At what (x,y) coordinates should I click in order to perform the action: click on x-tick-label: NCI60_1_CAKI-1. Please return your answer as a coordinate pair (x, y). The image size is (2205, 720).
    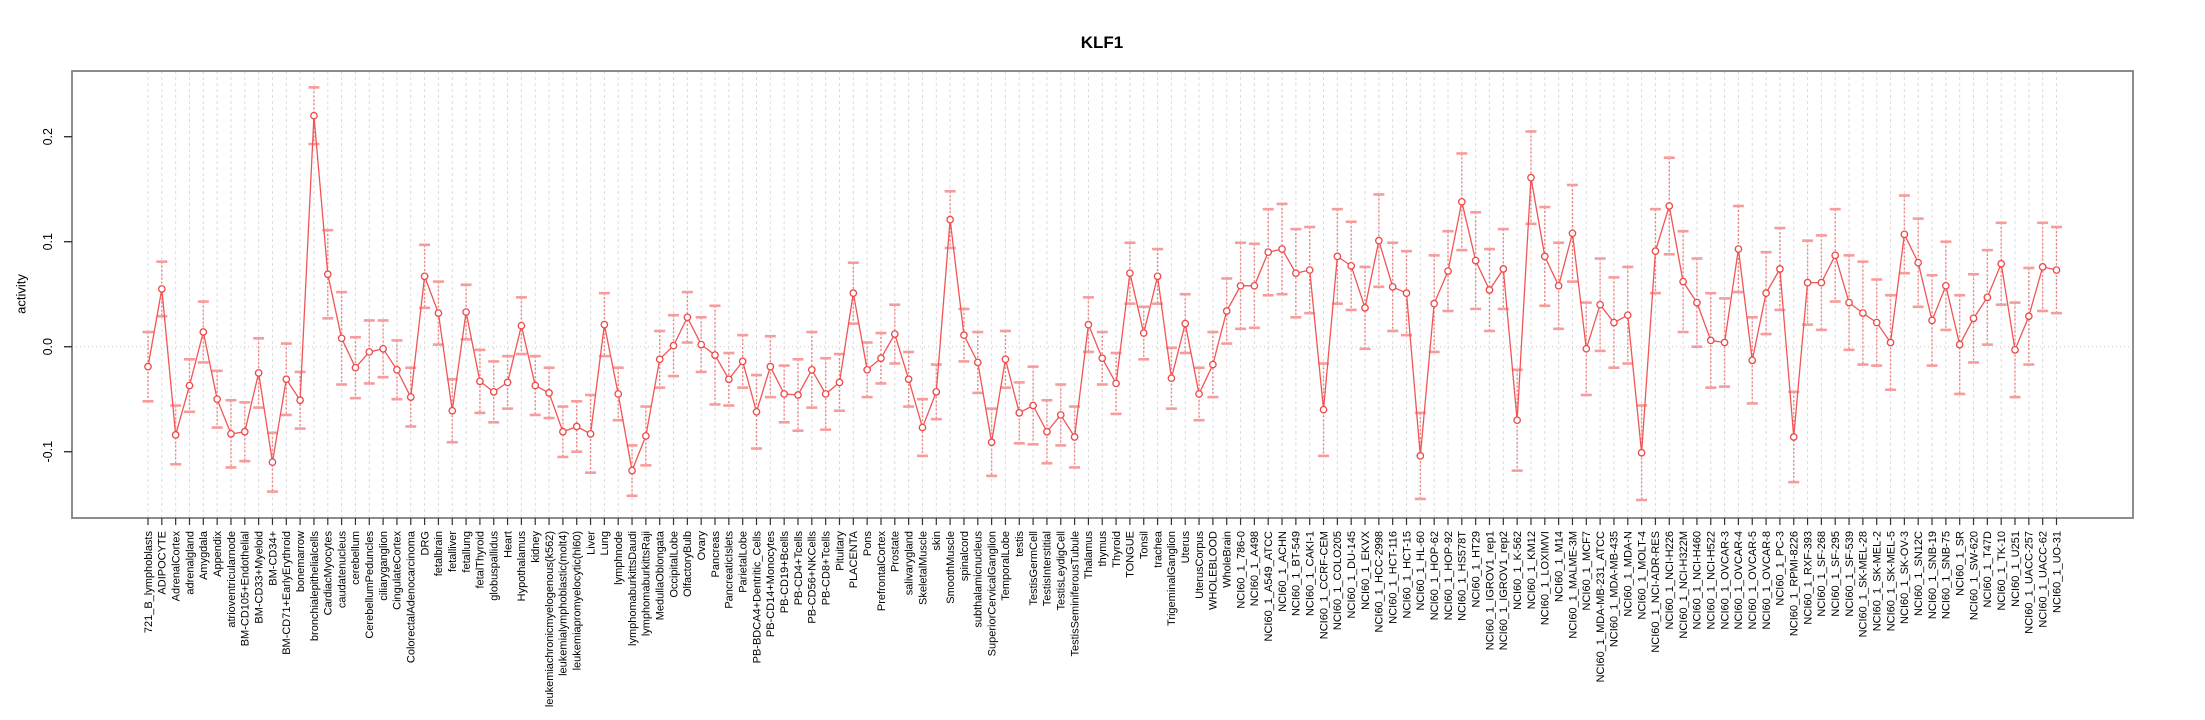
    Looking at the image, I should click on (1310, 573).